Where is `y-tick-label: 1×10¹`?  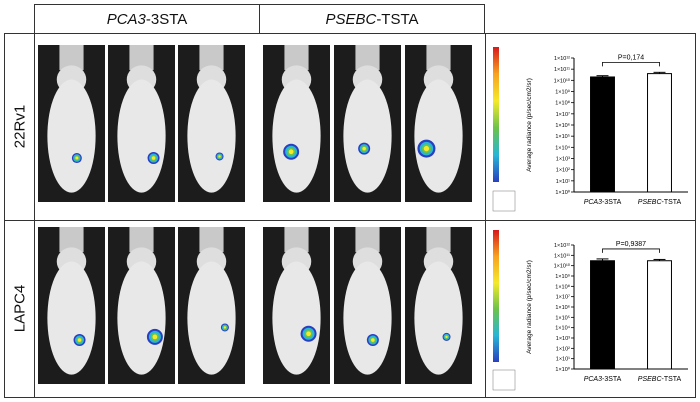
y-tick-label: 1×10¹ is located at coordinates (563, 182).